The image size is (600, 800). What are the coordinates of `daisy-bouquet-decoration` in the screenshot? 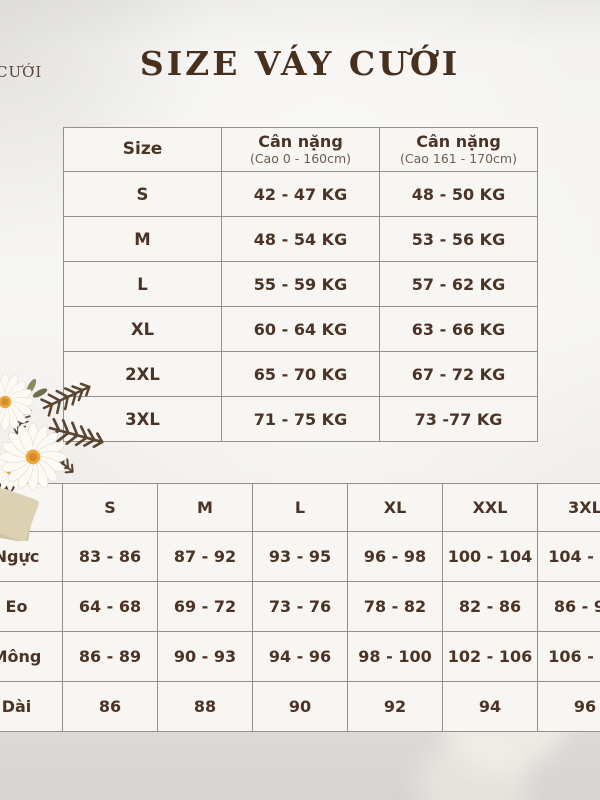 It's located at (53, 457).